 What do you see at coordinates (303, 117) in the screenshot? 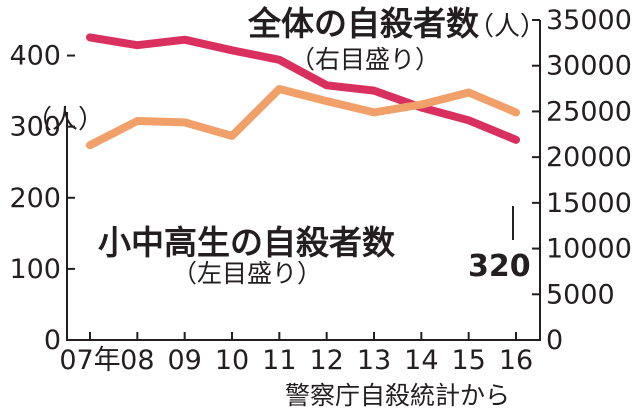
I see `student-suicides-line` at bounding box center [303, 117].